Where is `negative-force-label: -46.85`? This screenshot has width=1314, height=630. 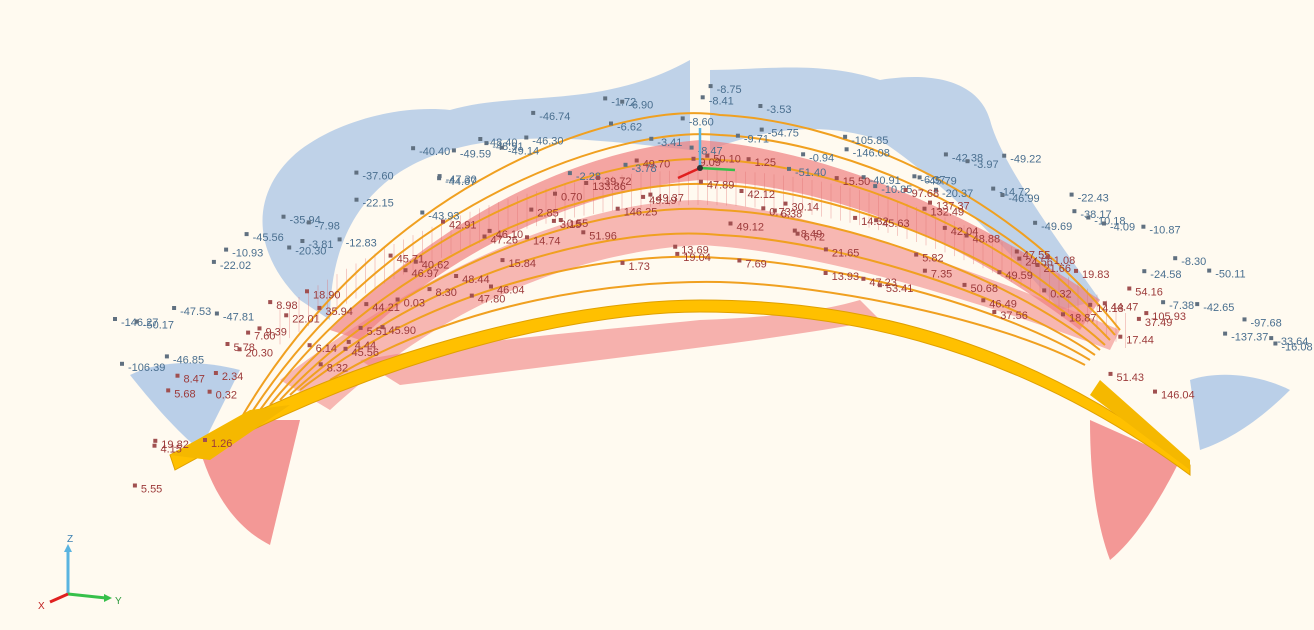
negative-force-label: -46.85 is located at coordinates (188, 360).